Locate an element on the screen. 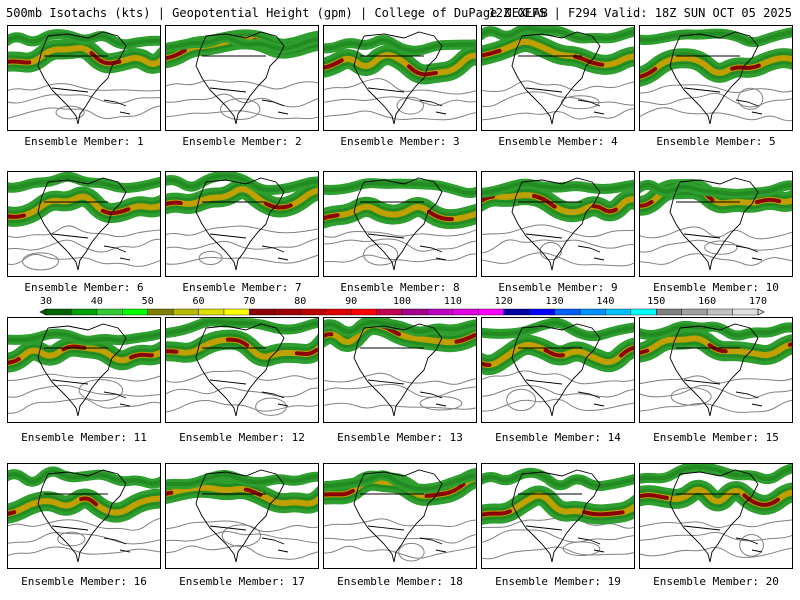 The width and height of the screenshot is (800, 600). ensemble-member-label: Ensemble Member: 6 is located at coordinates (84, 287).